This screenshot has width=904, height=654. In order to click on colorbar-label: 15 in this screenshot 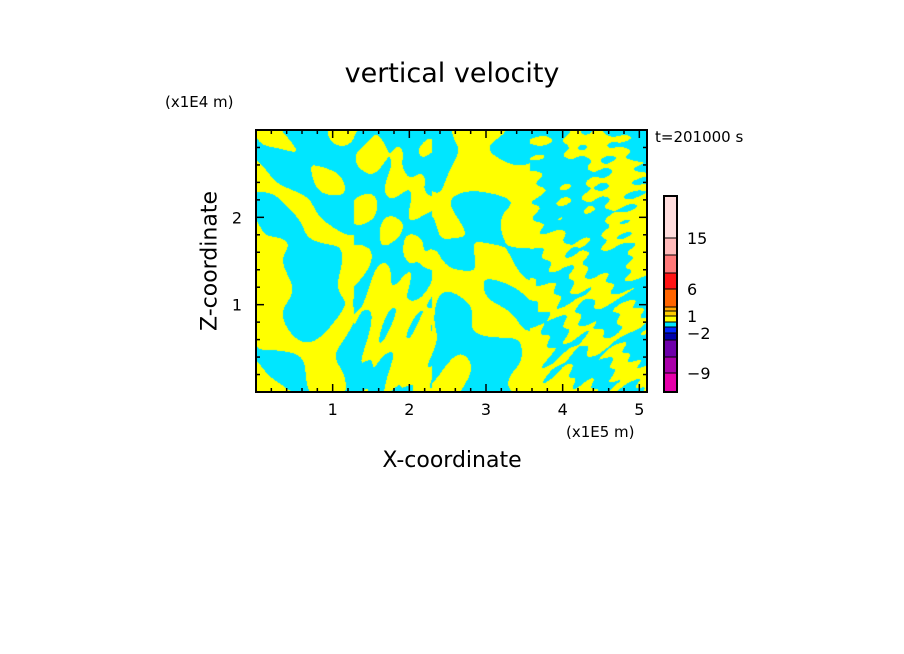, I will do `click(697, 238)`.